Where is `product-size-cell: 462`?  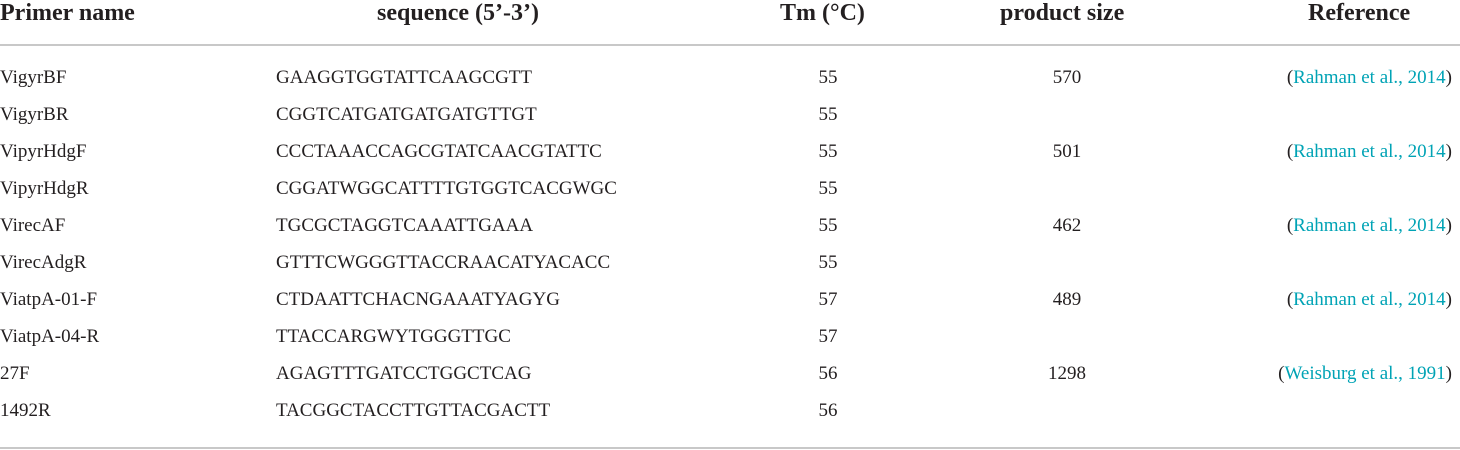
product-size-cell: 462 is located at coordinates (1067, 225).